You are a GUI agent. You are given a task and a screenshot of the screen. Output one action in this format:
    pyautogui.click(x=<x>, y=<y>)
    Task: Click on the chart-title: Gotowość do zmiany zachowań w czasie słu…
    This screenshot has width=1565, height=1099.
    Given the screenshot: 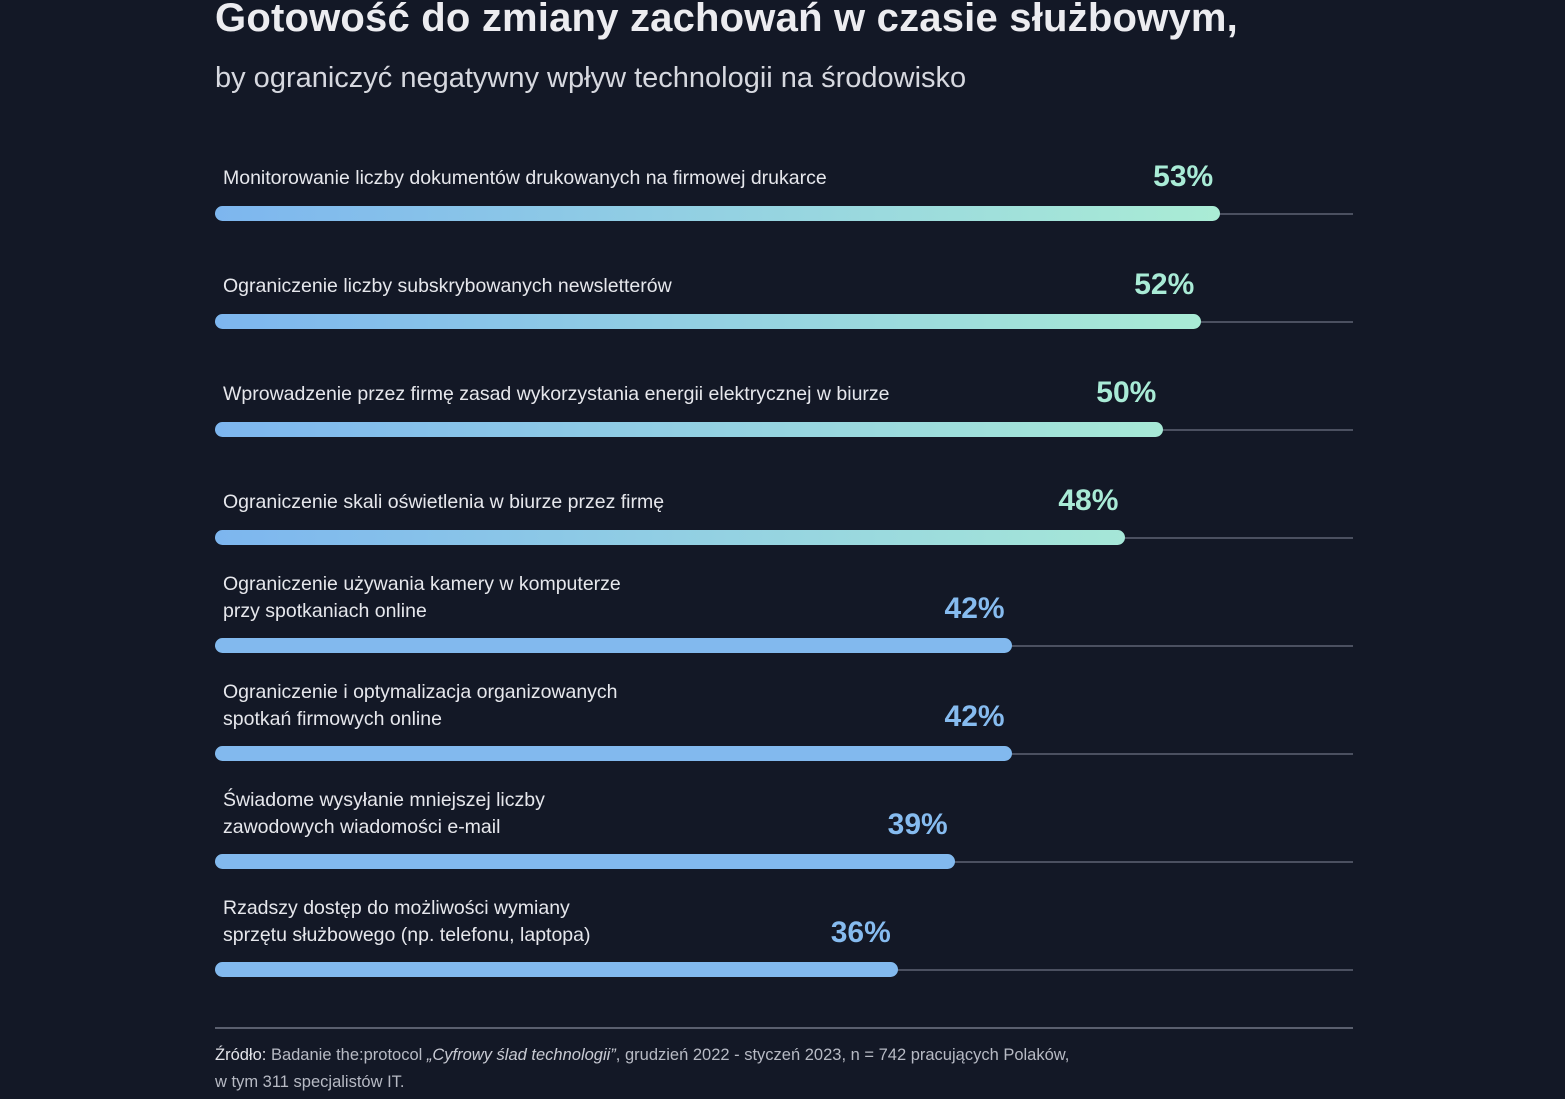 What is the action you would take?
    pyautogui.click(x=726, y=20)
    